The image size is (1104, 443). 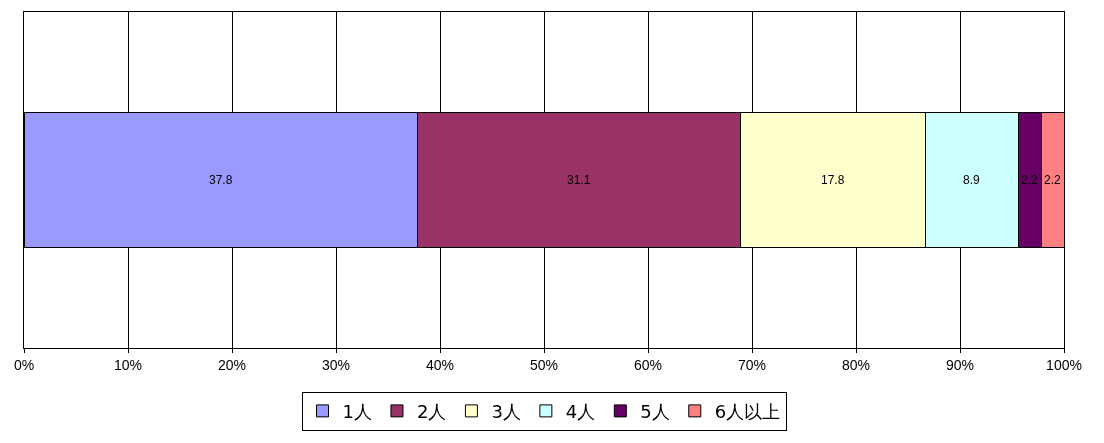 I want to click on x-tick-label: 60%, so click(x=648, y=364).